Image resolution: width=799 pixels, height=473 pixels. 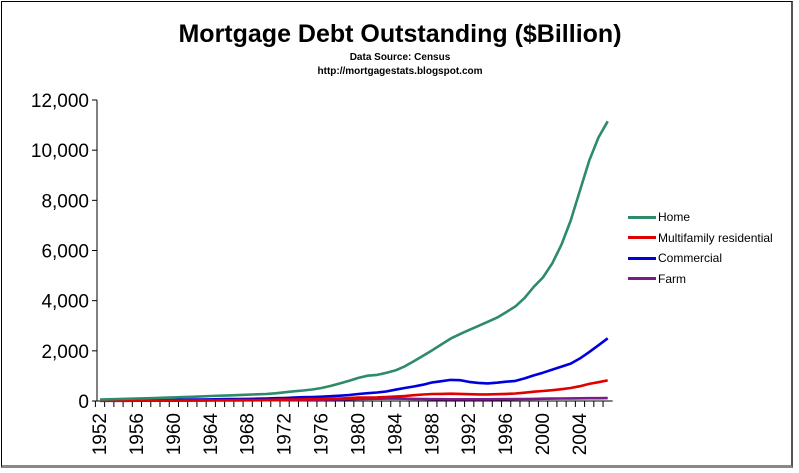 I want to click on y-tick-label: 12,000, so click(x=60, y=101).